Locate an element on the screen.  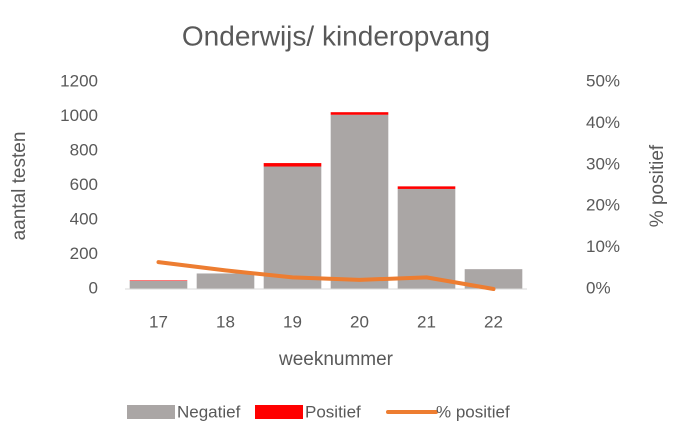
y2-axis-title: % positief is located at coordinates (657, 185).